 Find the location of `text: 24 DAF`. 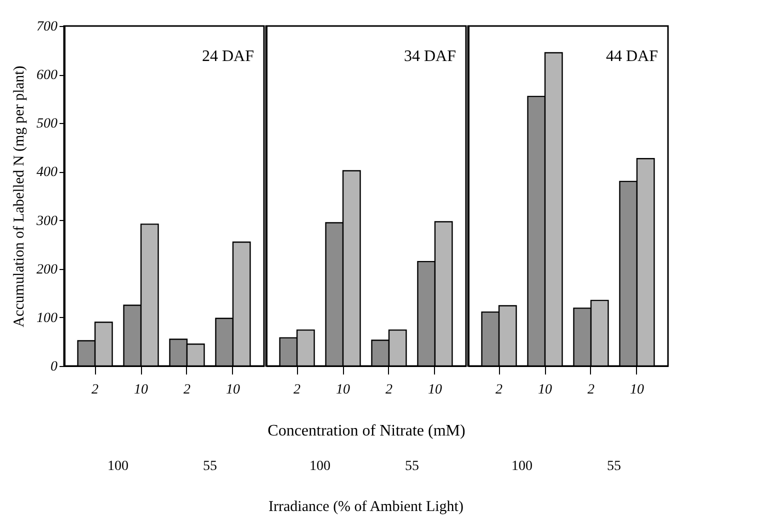

text: 24 DAF is located at coordinates (228, 56).